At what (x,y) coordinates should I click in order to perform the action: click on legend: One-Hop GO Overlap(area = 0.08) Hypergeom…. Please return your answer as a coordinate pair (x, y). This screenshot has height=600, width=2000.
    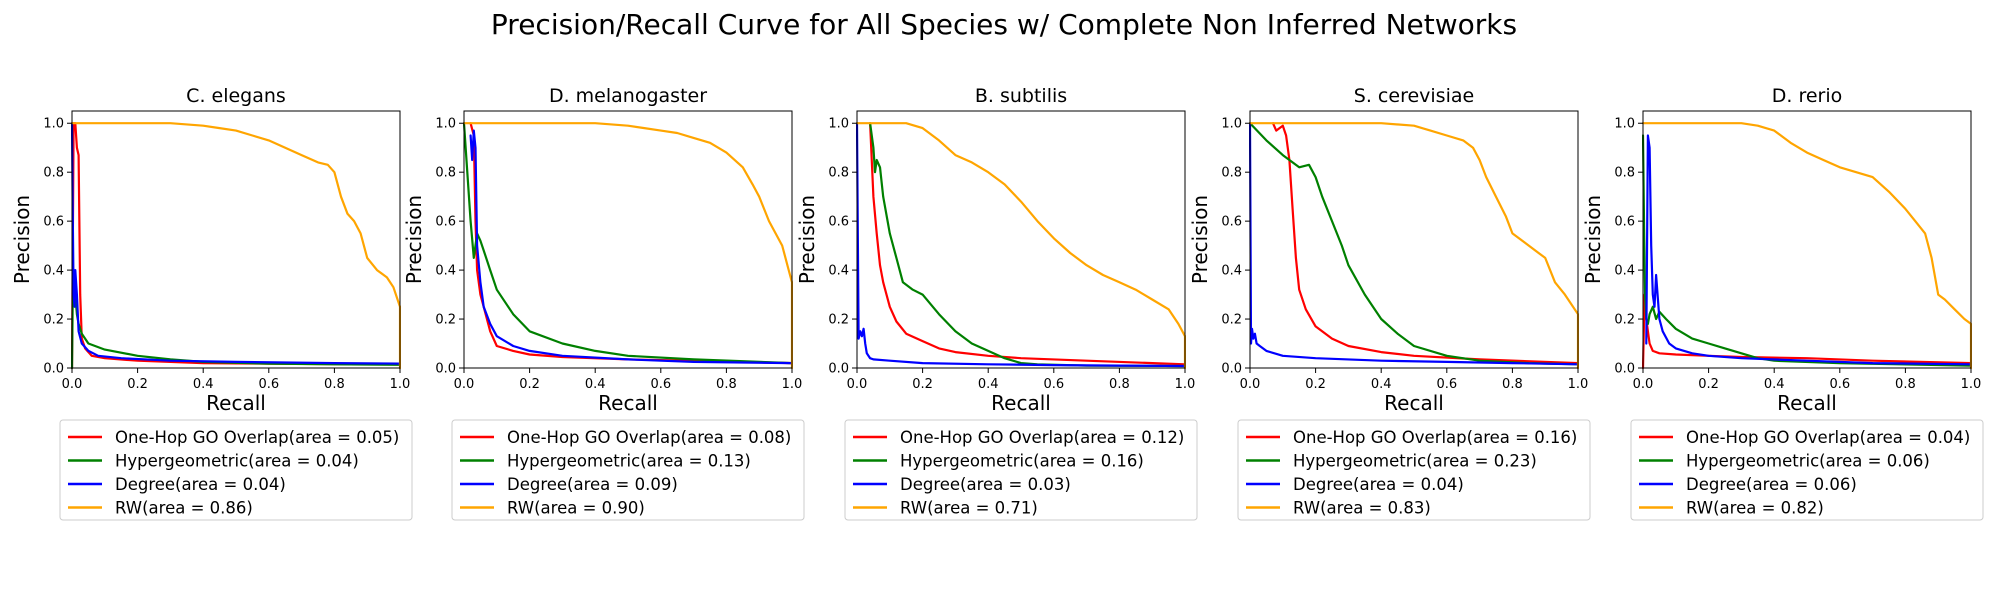
    Looking at the image, I should click on (628, 470).